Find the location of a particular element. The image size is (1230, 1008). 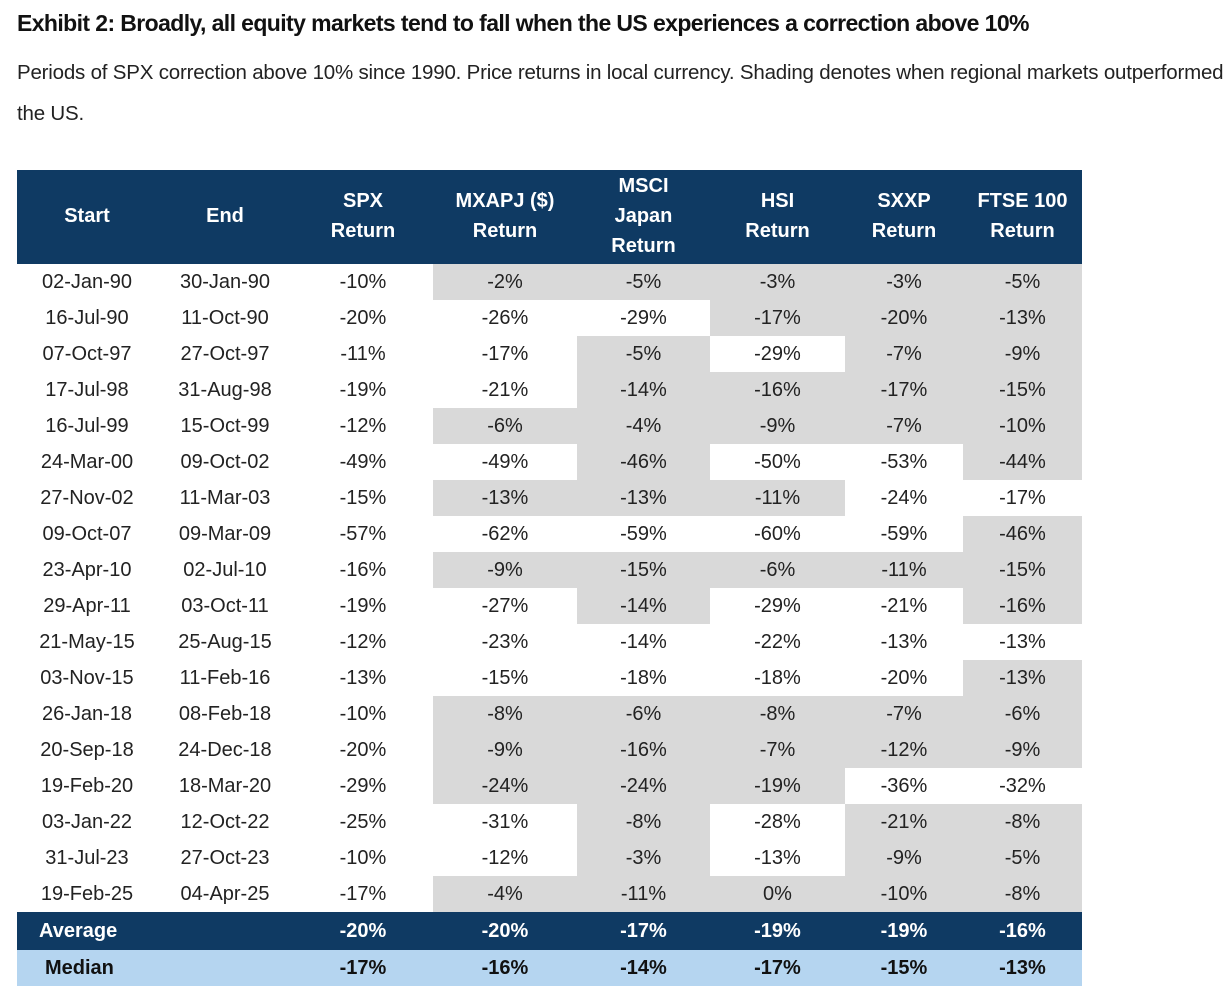

row: 16-Jul-99 15-Oct-99 -12% -6% -4% -9% -7% -10% is located at coordinates (549, 426).